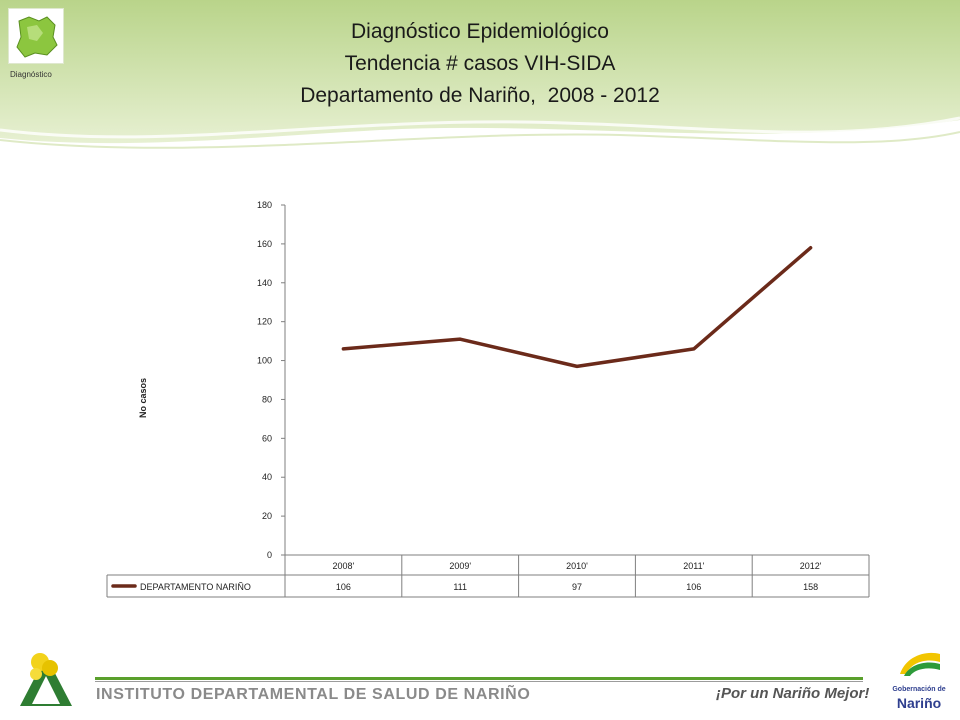  What do you see at coordinates (919, 703) in the screenshot?
I see `gobernacion-line-2: Nariño` at bounding box center [919, 703].